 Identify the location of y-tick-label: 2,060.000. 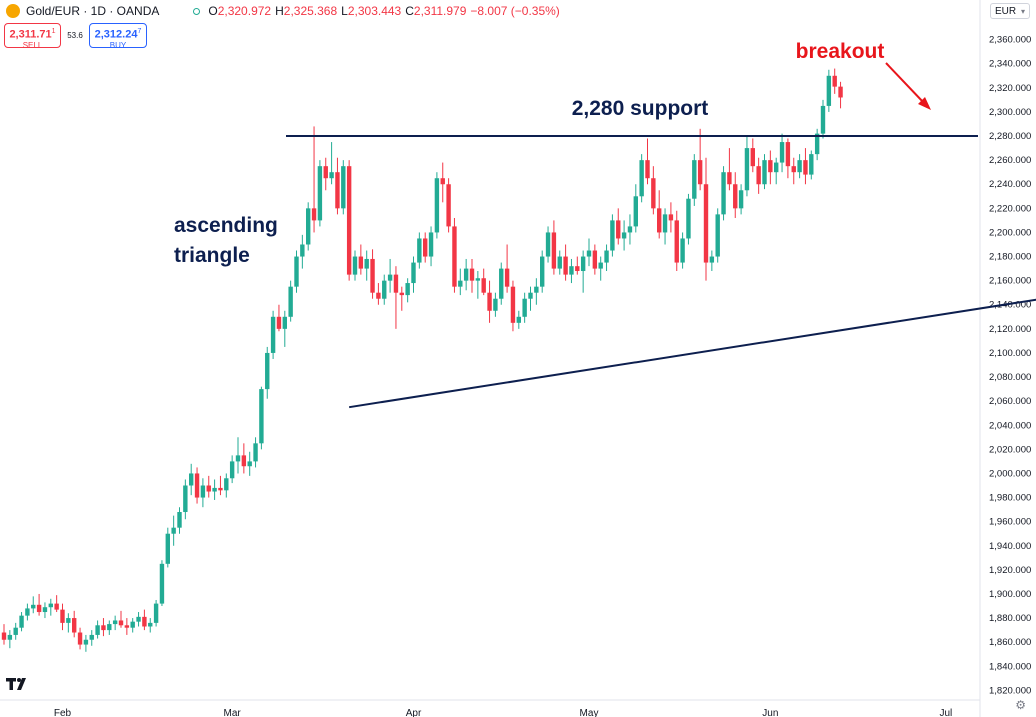
(1010, 401).